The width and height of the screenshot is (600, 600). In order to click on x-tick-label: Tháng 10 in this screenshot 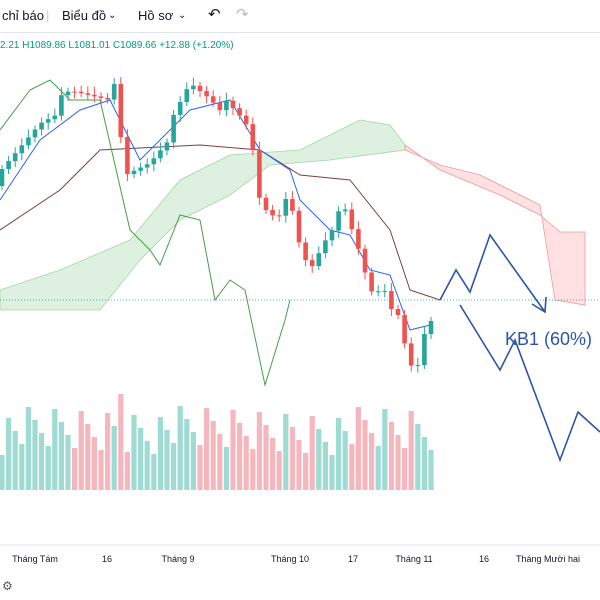, I will do `click(290, 559)`.